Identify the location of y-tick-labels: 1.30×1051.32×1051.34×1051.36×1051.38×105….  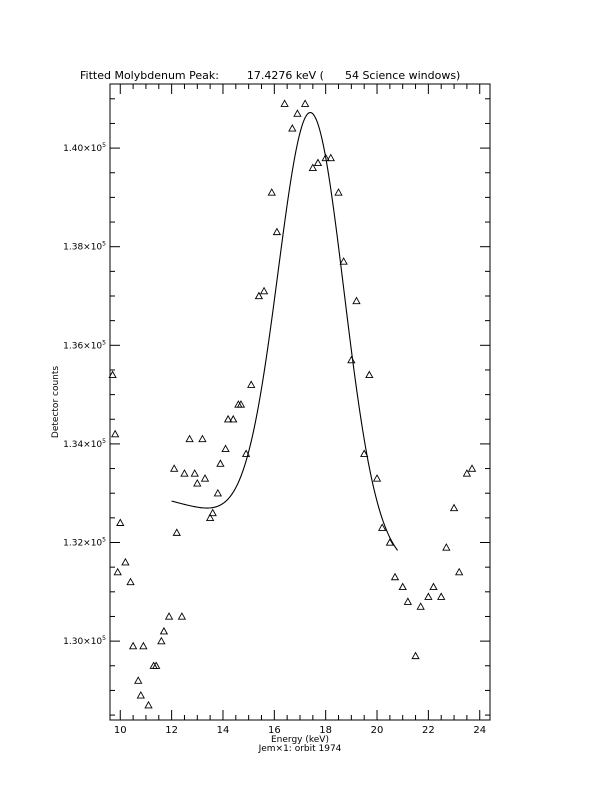
(84, 394).